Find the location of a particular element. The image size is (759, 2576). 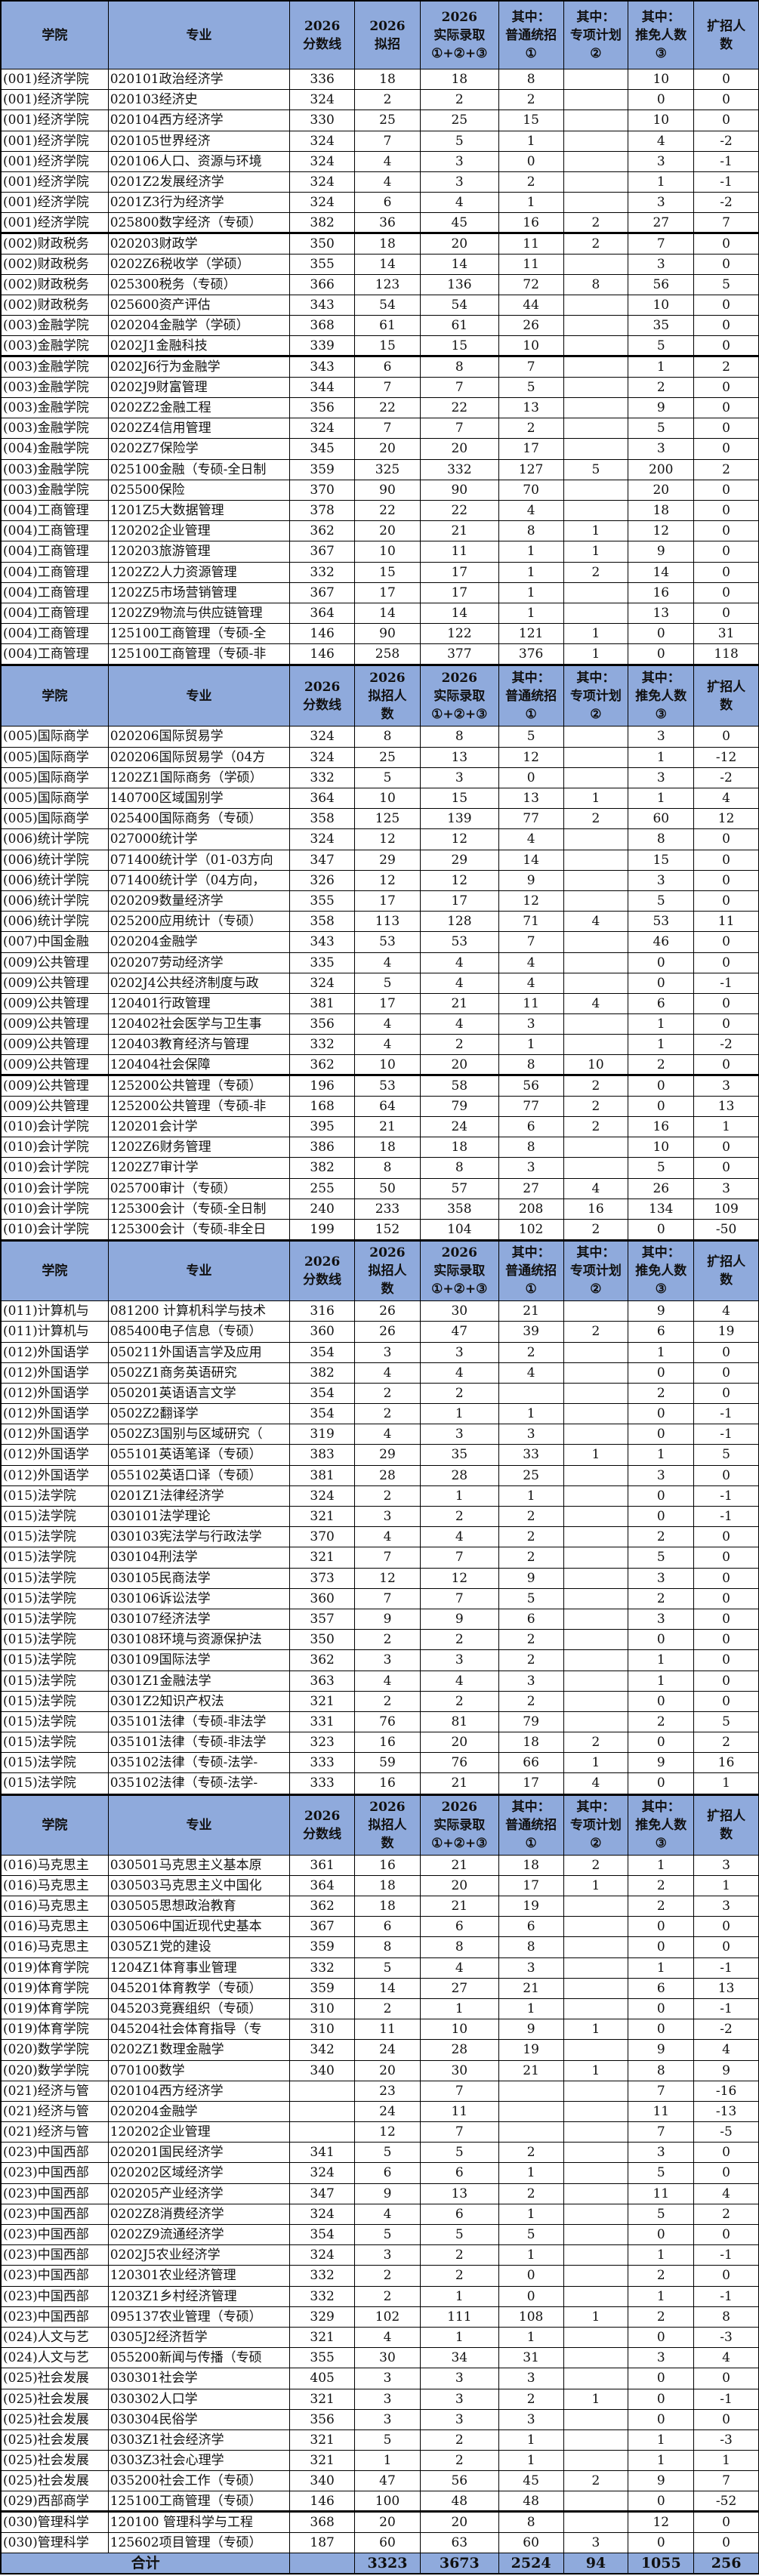

cell-major: 0502Z2翻译学 is located at coordinates (200, 1414).